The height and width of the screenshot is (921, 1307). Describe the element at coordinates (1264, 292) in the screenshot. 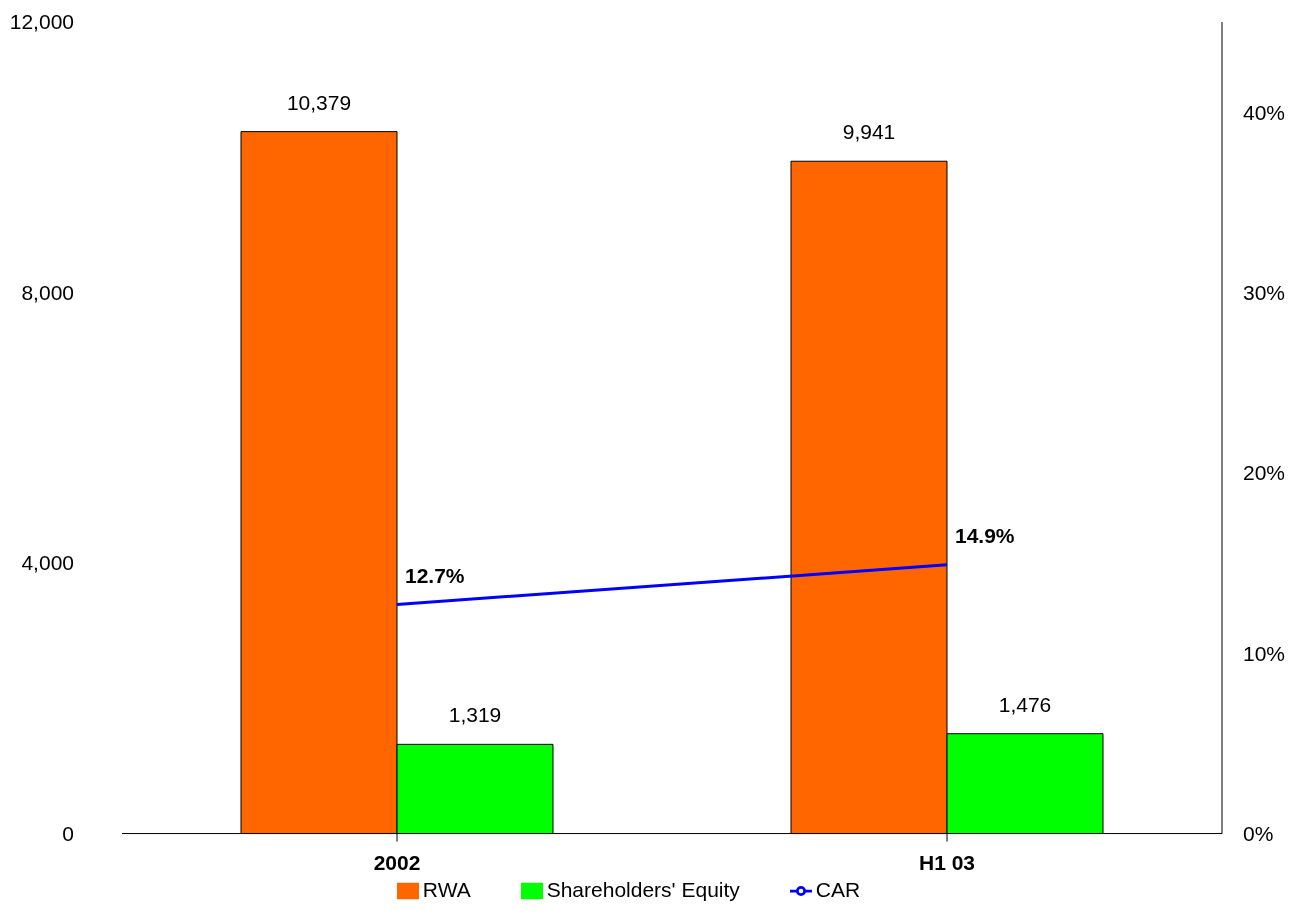

I see `y2-tick-label: 30%` at that location.